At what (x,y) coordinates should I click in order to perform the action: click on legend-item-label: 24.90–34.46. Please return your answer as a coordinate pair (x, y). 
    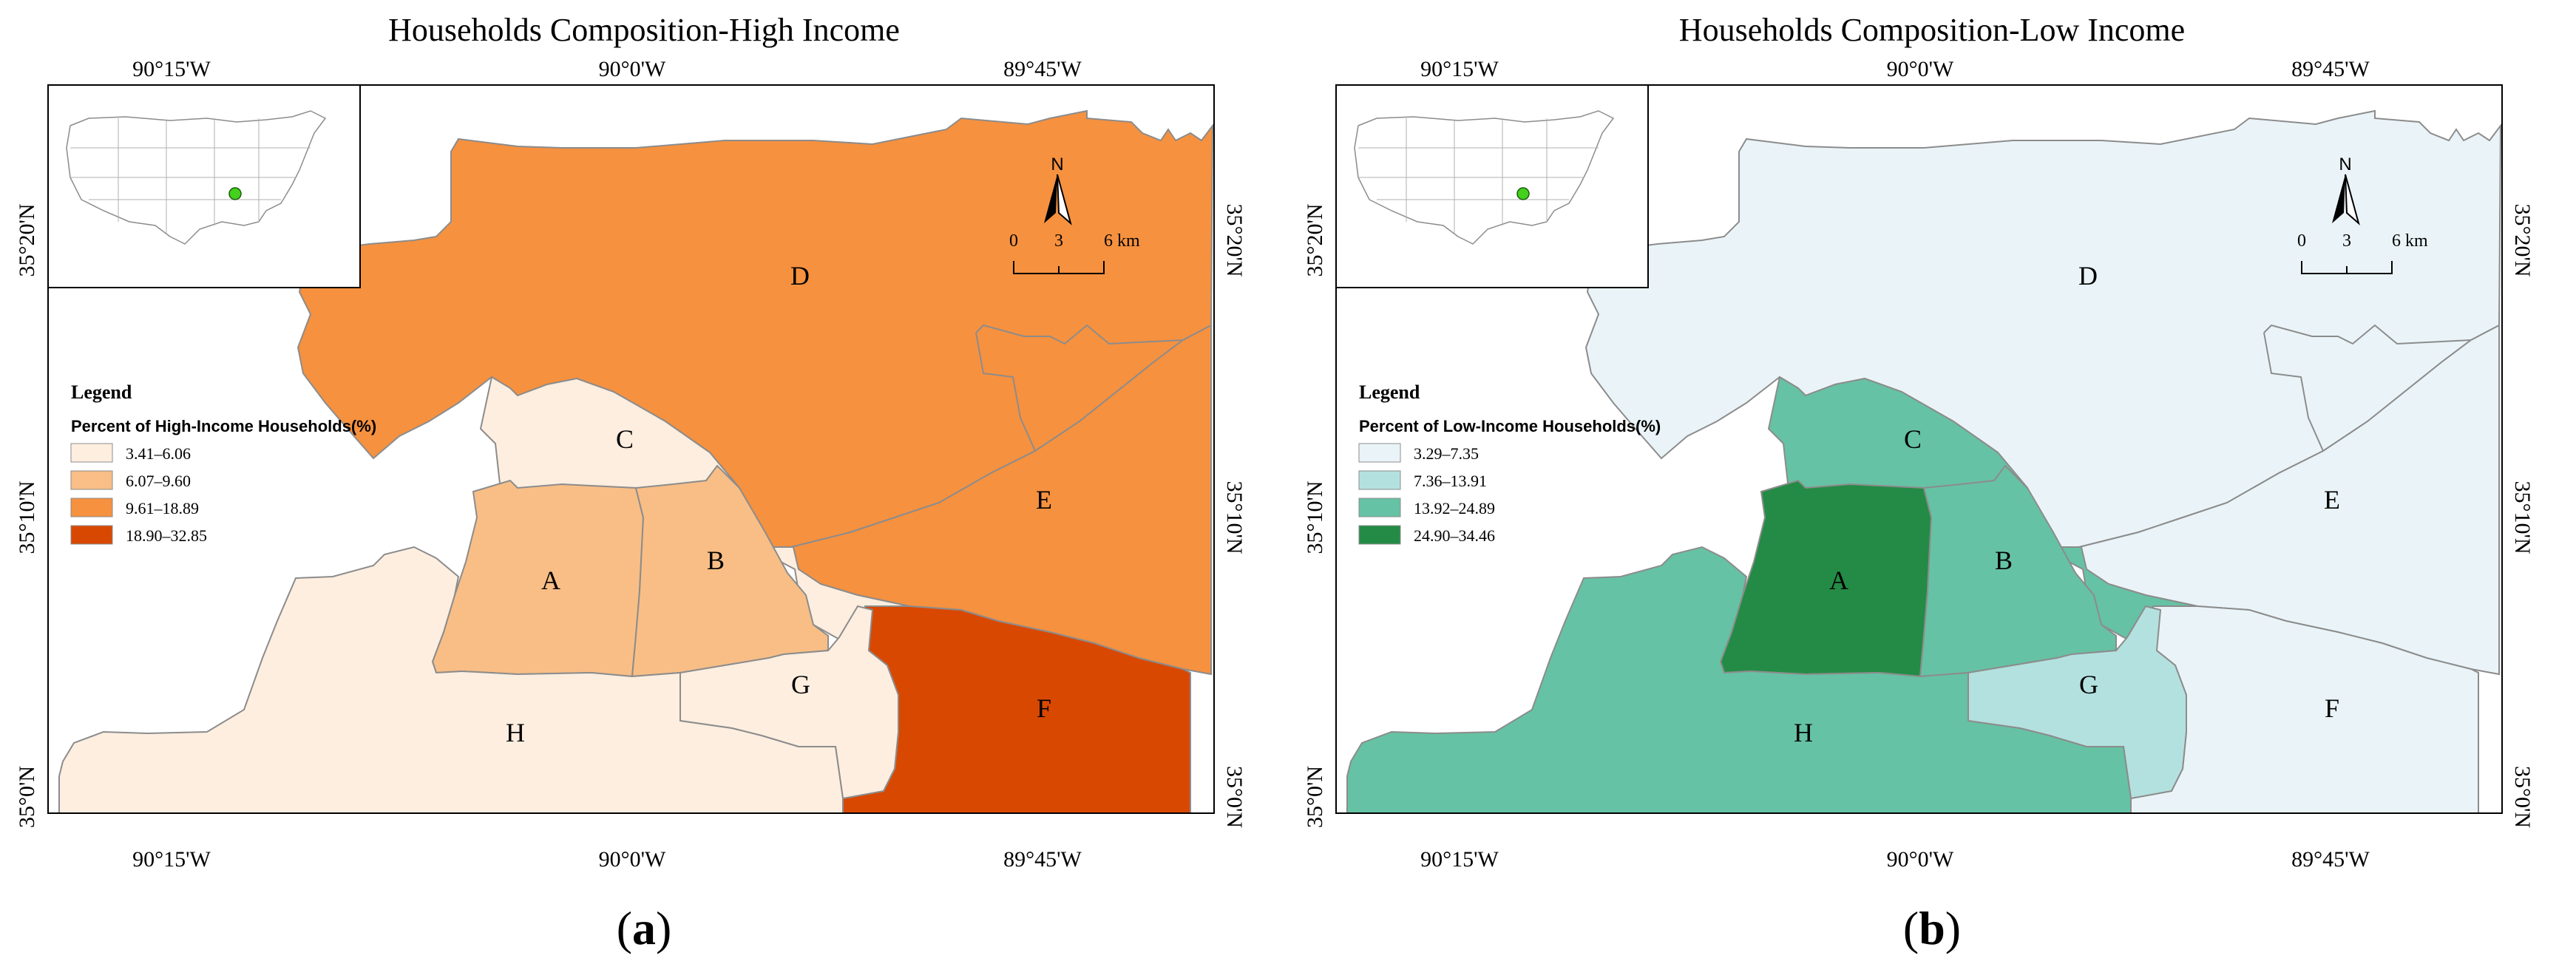
    Looking at the image, I should click on (1454, 535).